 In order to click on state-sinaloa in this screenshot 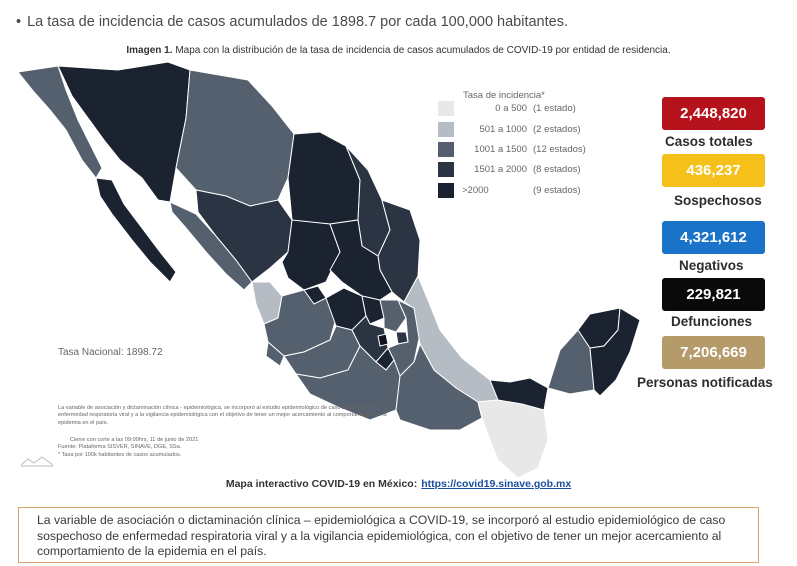, I will do `click(211, 246)`.